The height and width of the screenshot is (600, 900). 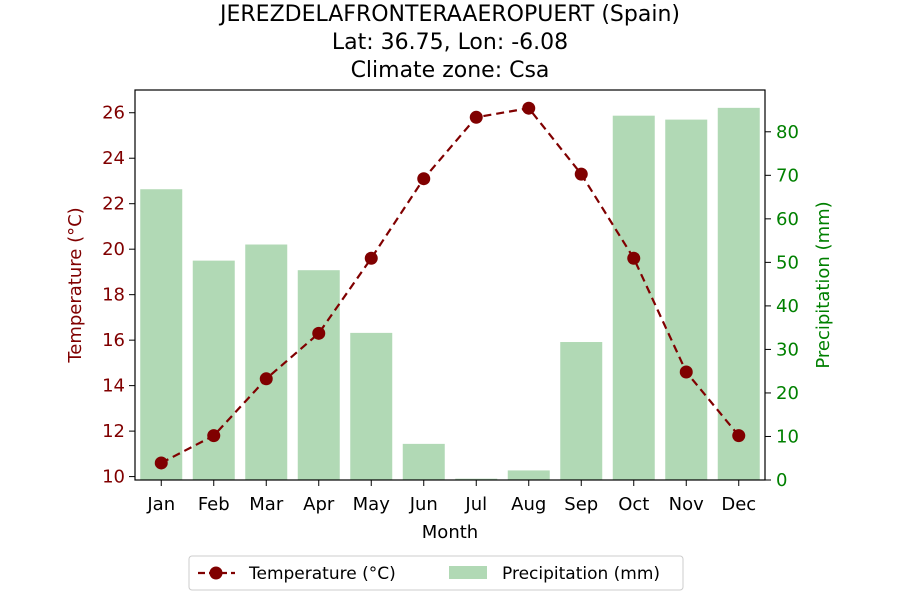 I want to click on temperature-point-jun, so click(x=424, y=179).